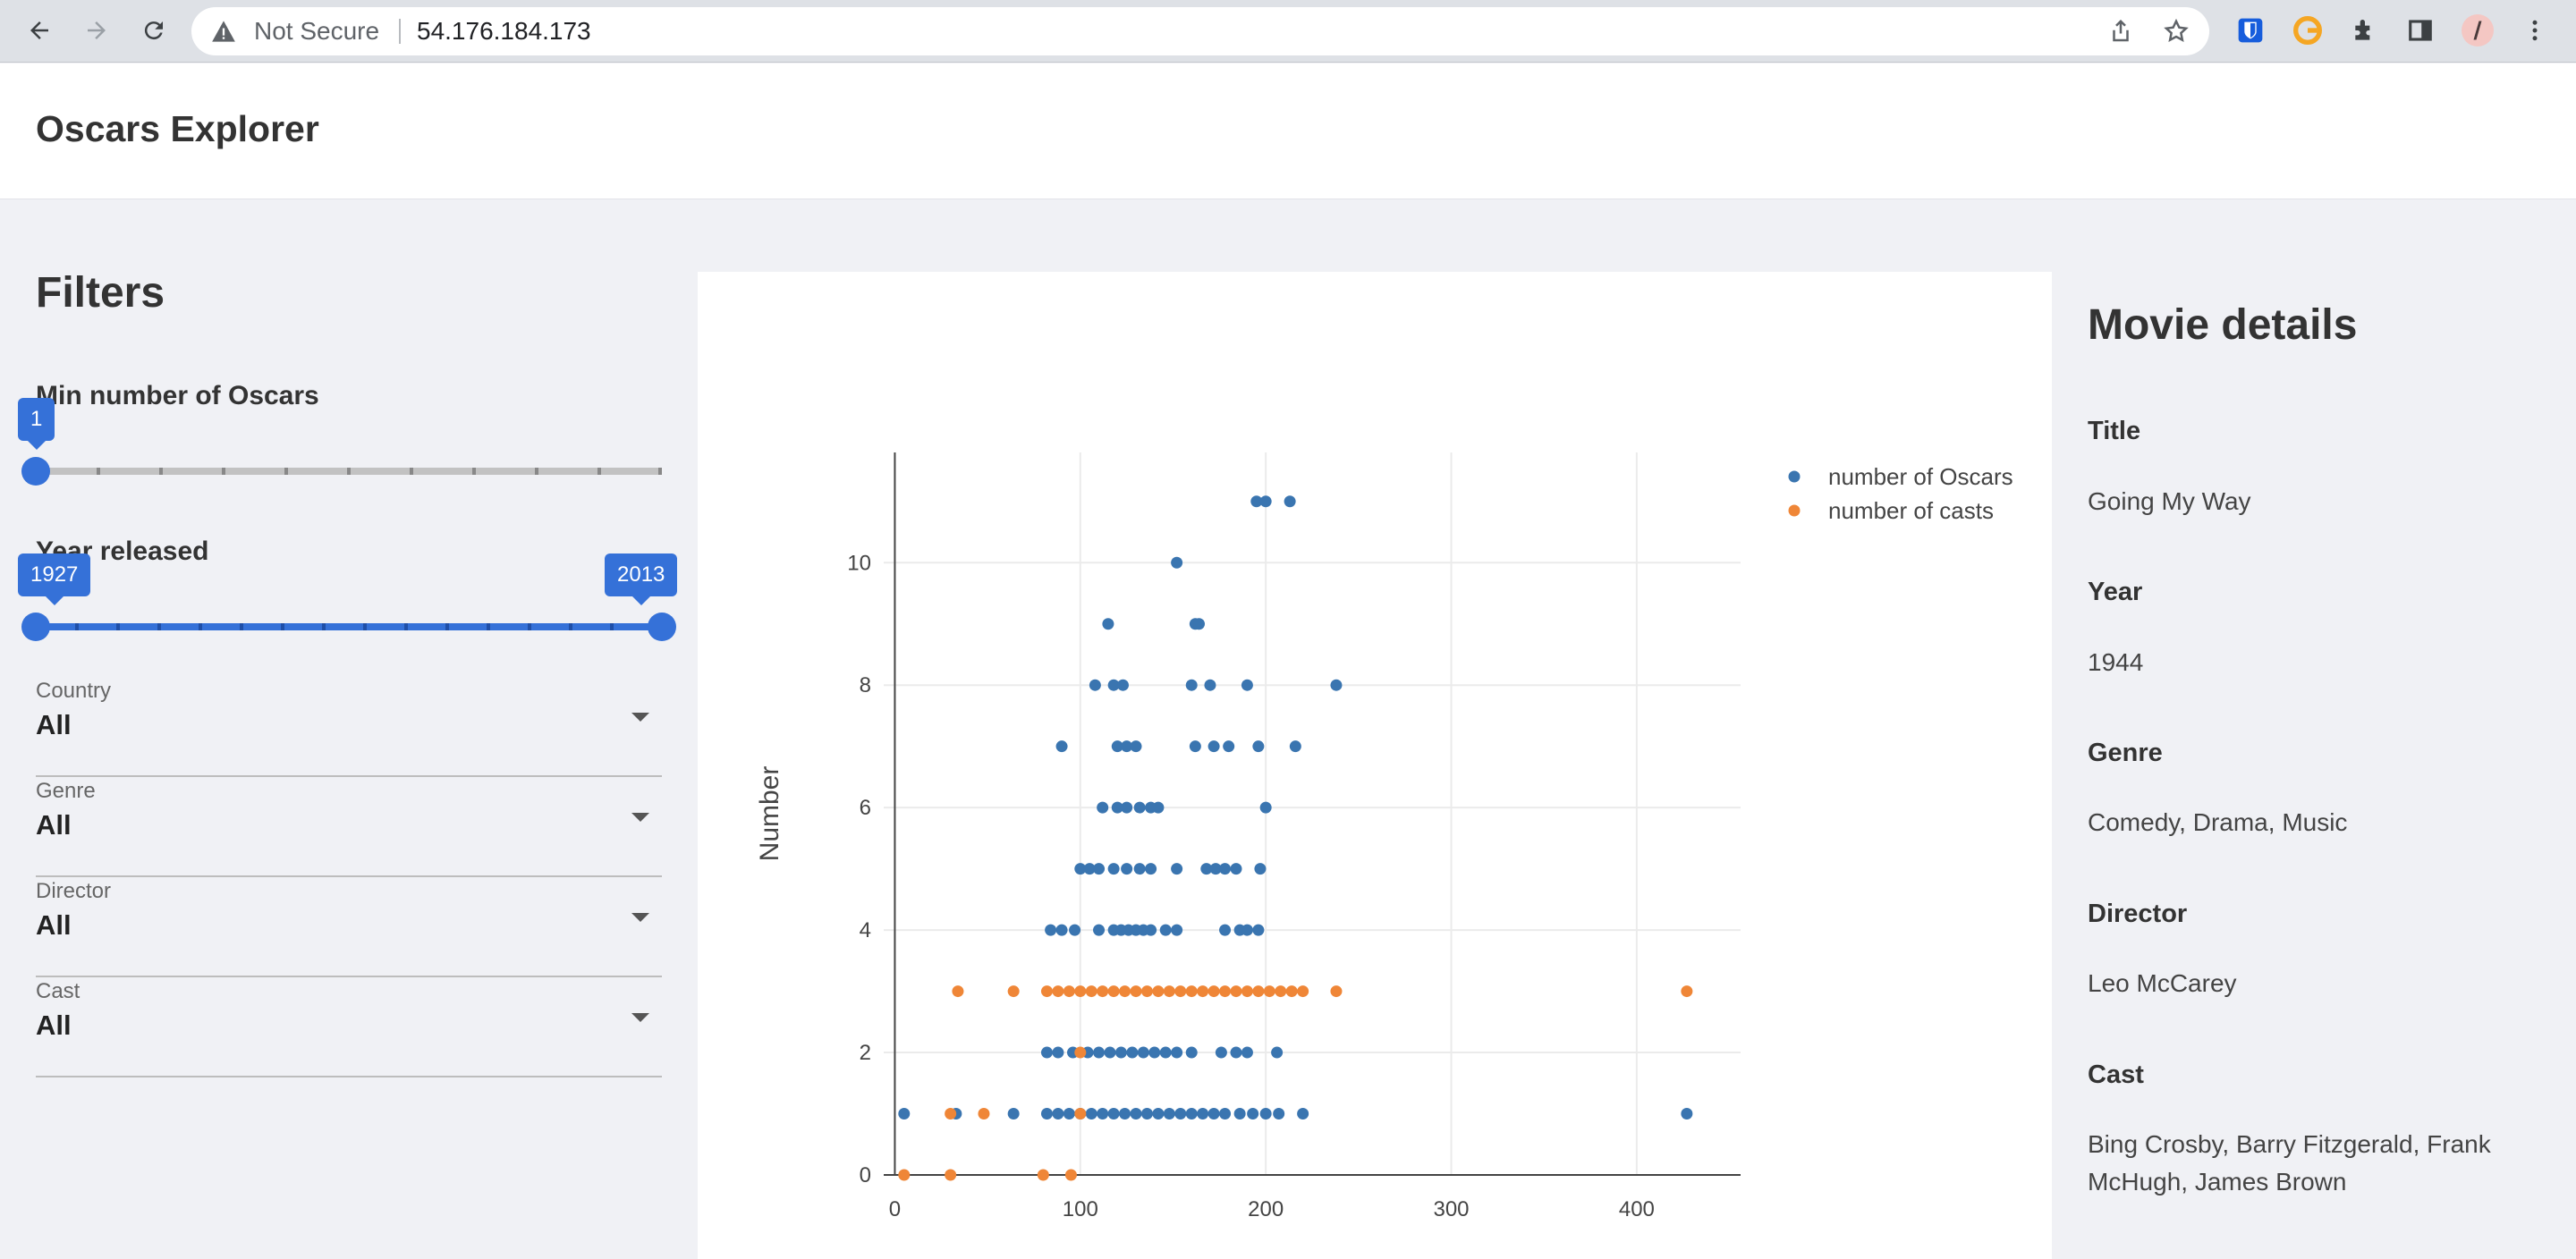 The width and height of the screenshot is (2576, 1259). I want to click on share-icon, so click(2120, 31).